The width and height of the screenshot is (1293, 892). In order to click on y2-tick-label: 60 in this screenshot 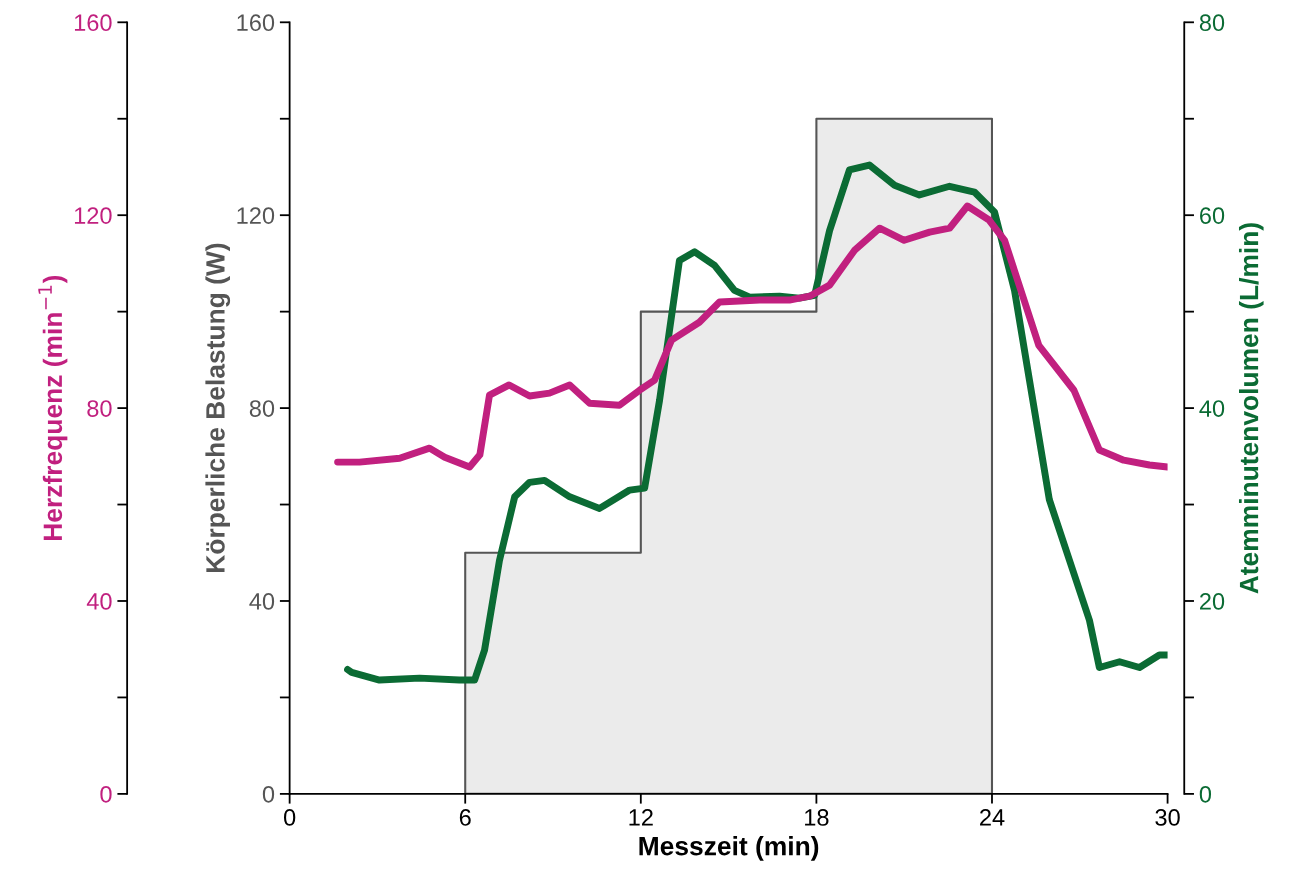, I will do `click(1212, 215)`.